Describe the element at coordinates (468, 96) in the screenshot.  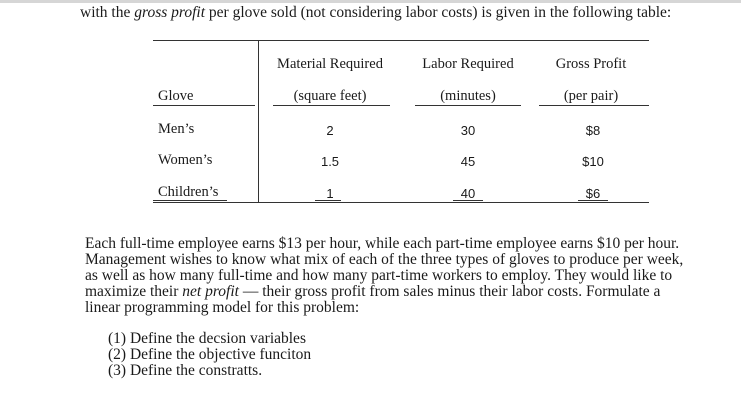
I see `header-labor-line2: (minutes)` at that location.